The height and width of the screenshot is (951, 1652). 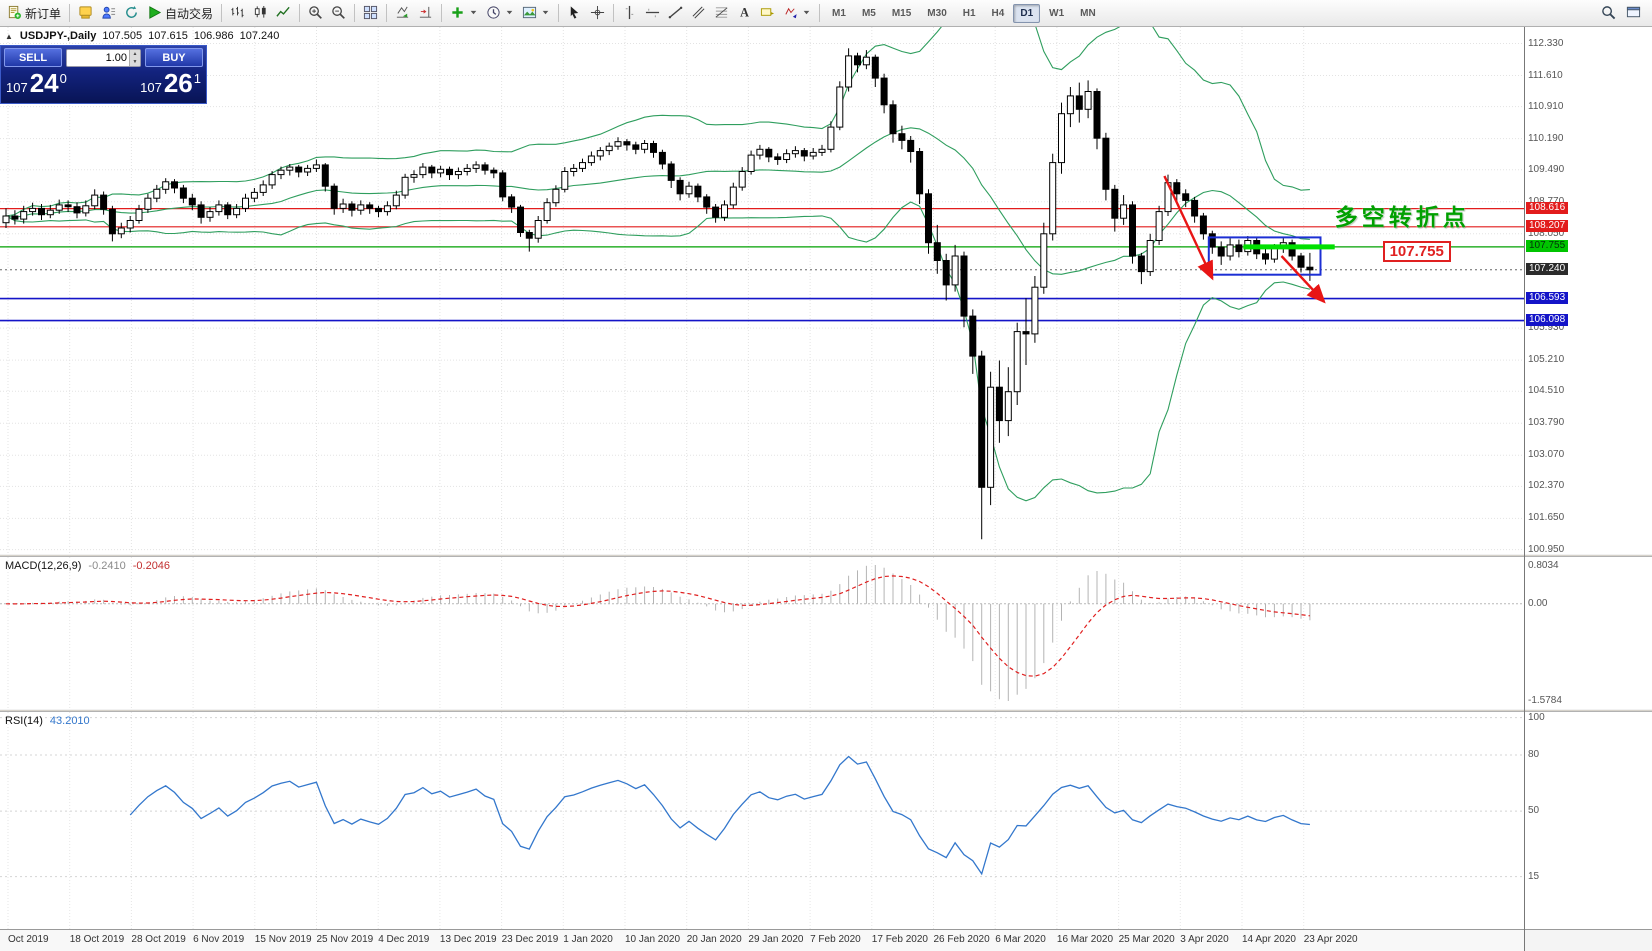 I want to click on chart-shift-button, so click(x=425, y=13).